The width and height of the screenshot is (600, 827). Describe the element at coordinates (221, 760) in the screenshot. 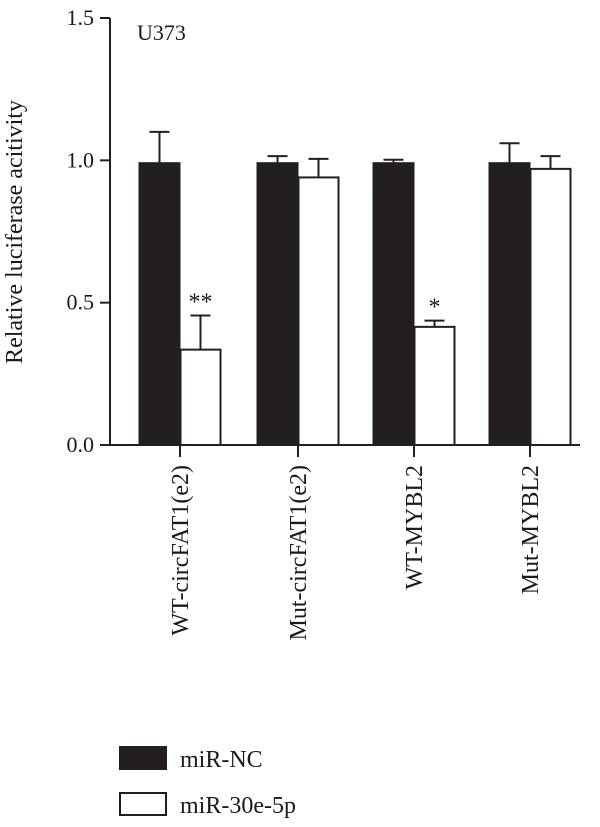

I see `legend-label: miR-NC` at that location.